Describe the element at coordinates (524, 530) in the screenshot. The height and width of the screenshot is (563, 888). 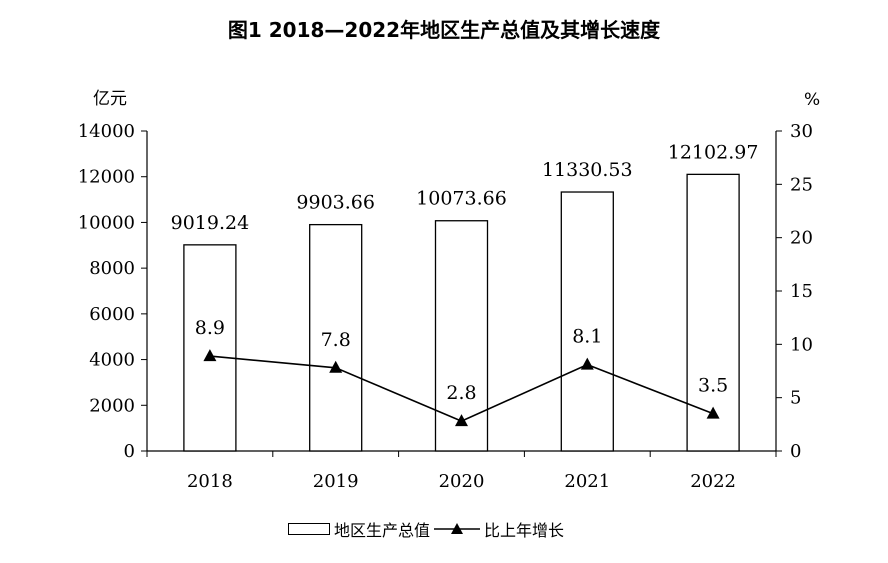
I see `legend-label-growth: 比上年增长` at that location.